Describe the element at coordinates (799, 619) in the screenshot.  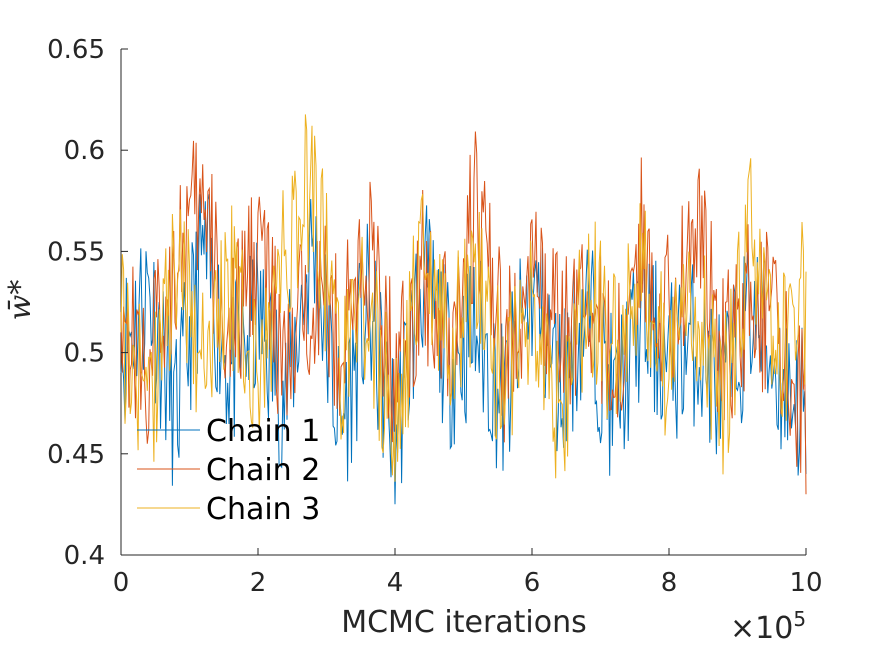
I see `x-exponent-power: 5` at that location.